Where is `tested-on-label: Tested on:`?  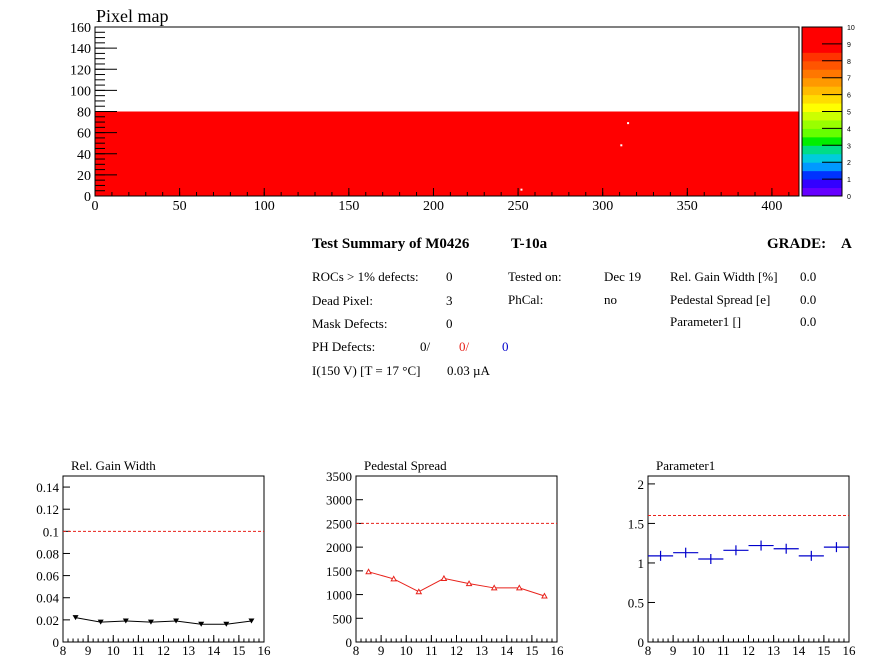 tested-on-label: Tested on: is located at coordinates (535, 276).